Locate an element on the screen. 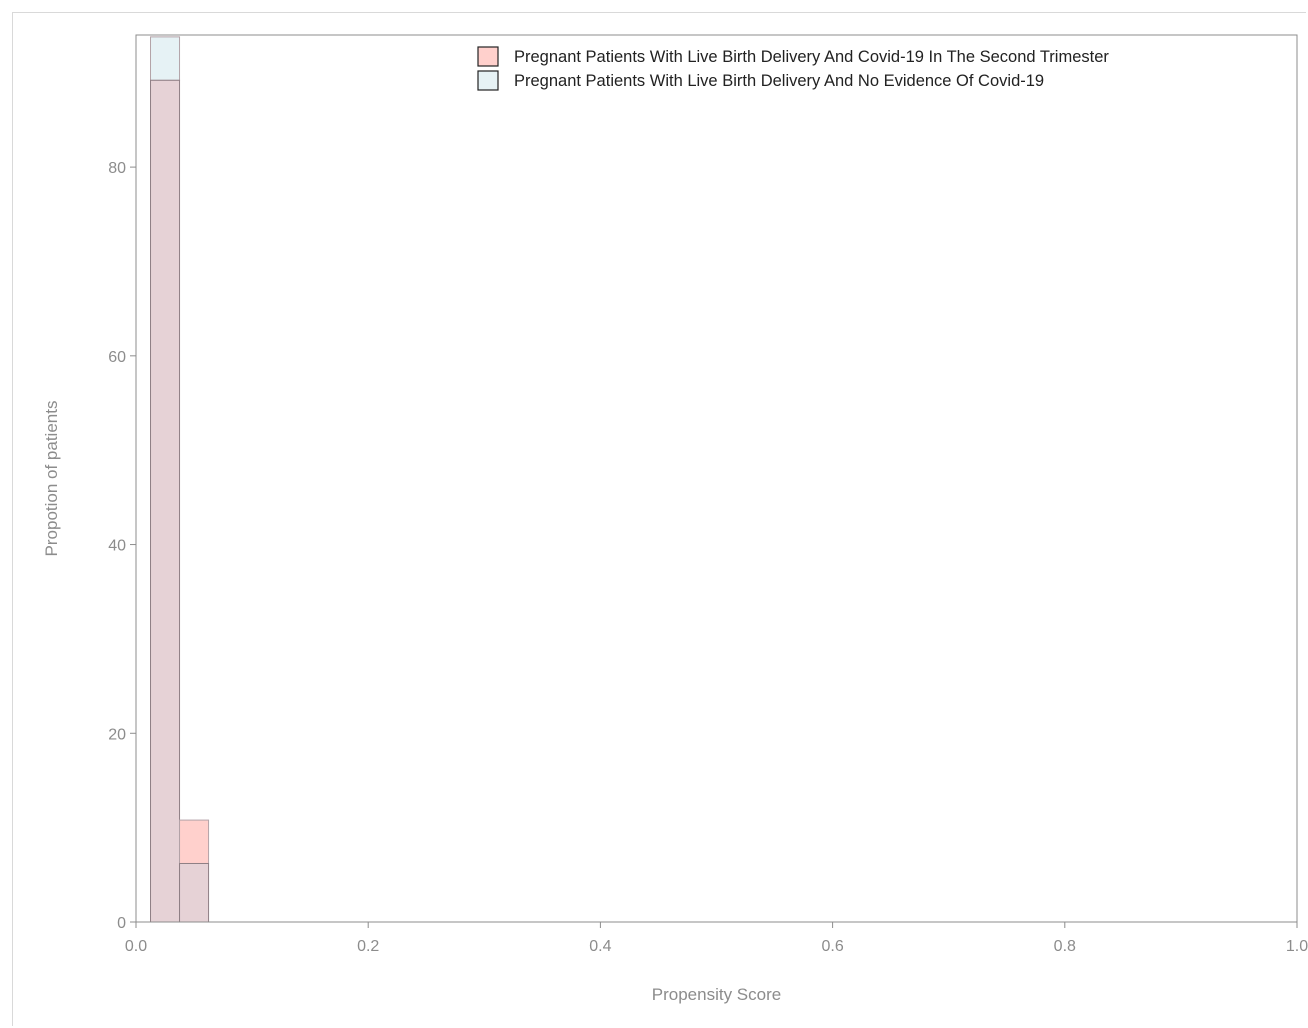 This screenshot has width=1308, height=1028. y-tick-label: 20 is located at coordinates (117, 734).